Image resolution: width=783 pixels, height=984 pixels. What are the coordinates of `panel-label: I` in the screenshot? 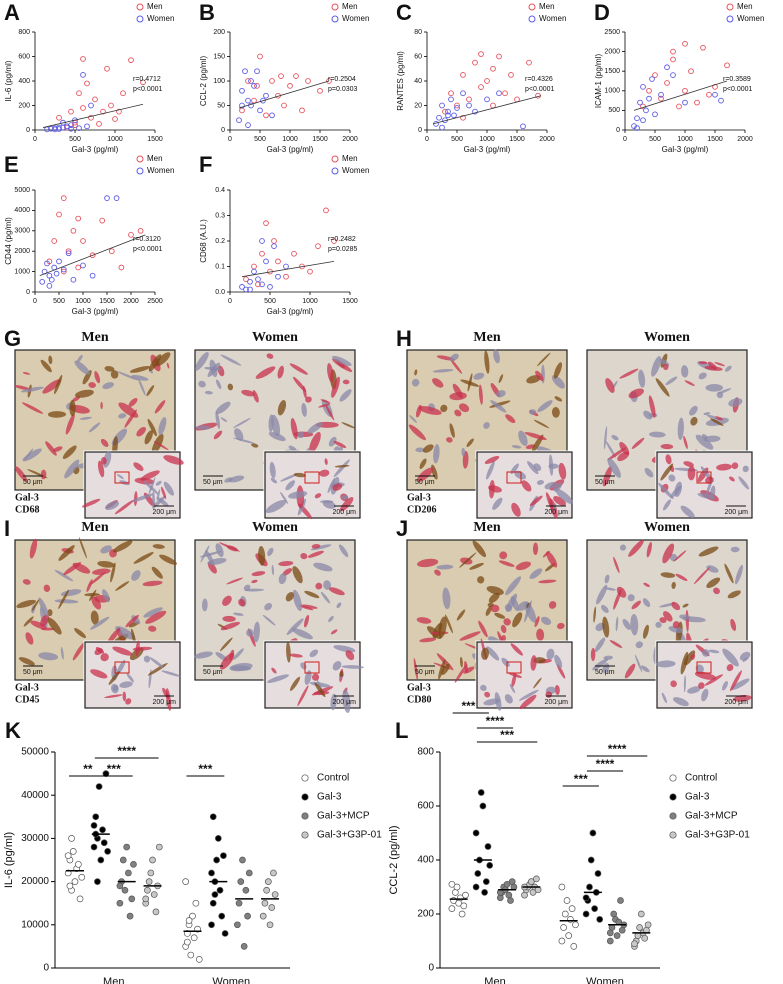 It's located at (7, 528).